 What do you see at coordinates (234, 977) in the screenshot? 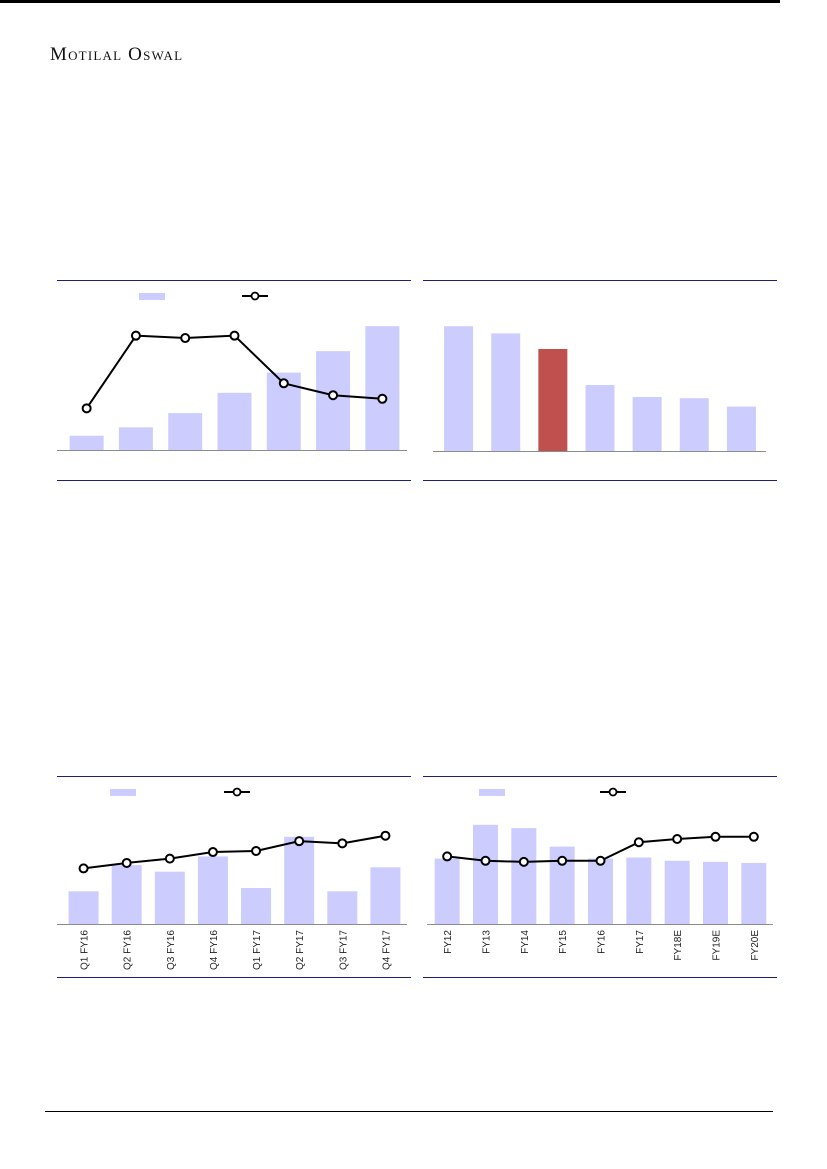
I see `chart3-bottom-rule` at bounding box center [234, 977].